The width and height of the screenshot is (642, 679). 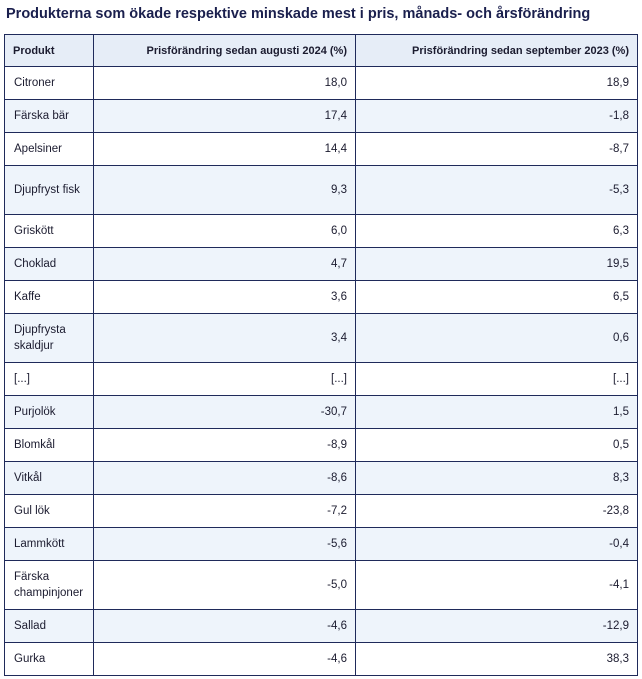 What do you see at coordinates (49, 511) in the screenshot?
I see `product-cell: Gul lök` at bounding box center [49, 511].